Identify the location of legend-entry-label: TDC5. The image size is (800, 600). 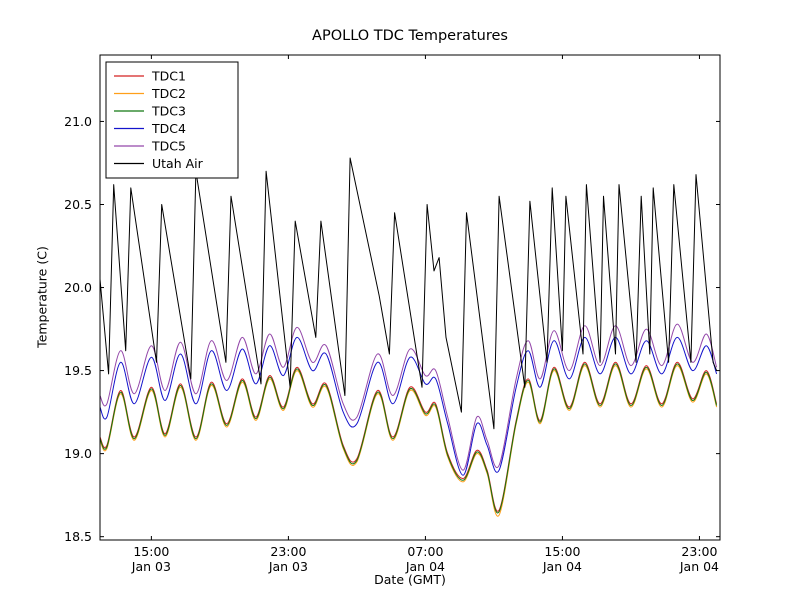
(168, 146).